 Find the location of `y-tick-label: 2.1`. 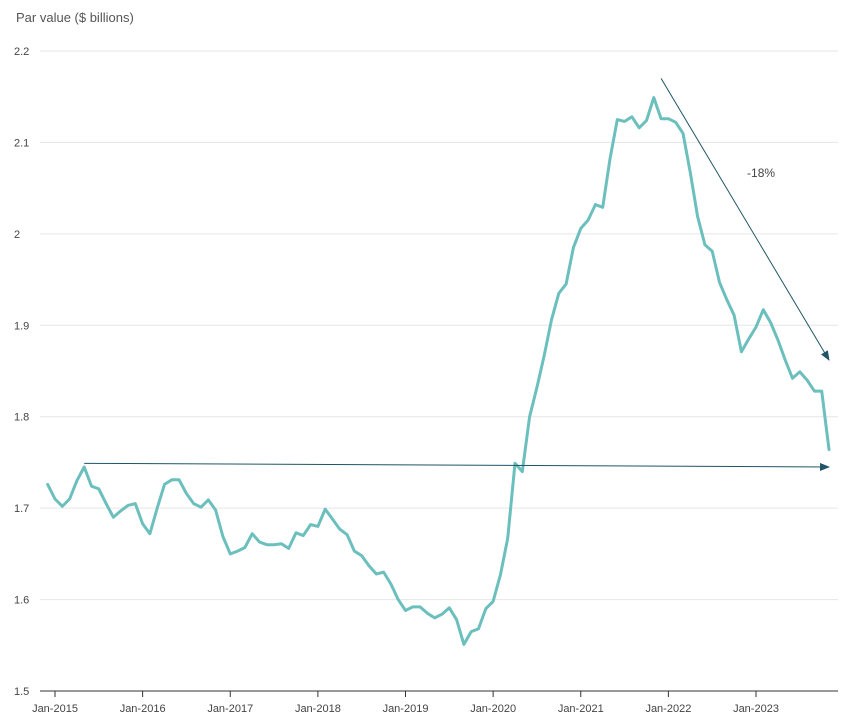

y-tick-label: 2.1 is located at coordinates (21, 143).